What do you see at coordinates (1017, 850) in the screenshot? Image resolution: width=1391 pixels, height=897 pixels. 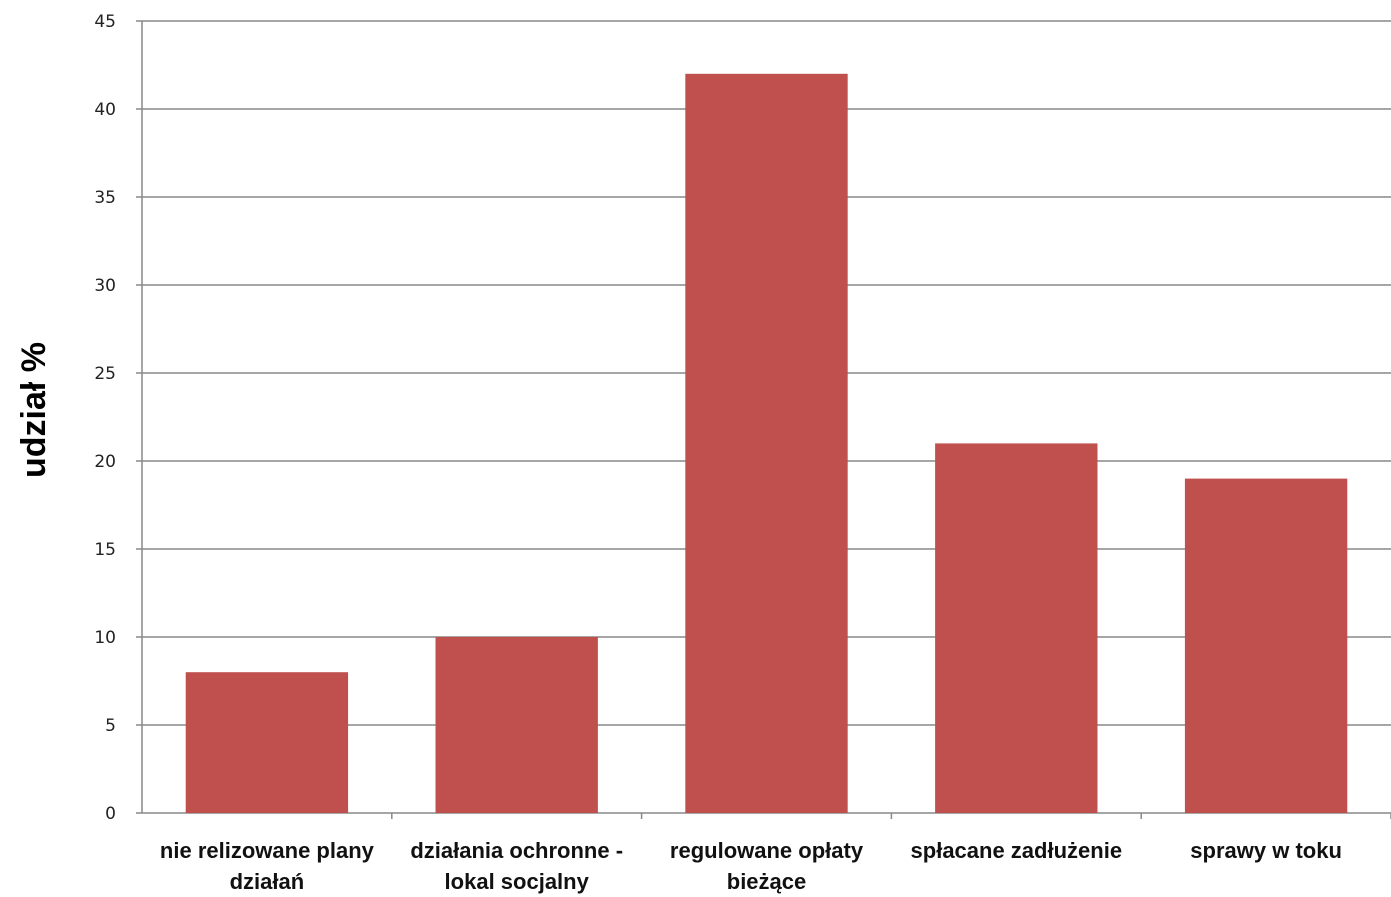 I see `x-category-label: spłacane zadłużenie` at bounding box center [1017, 850].